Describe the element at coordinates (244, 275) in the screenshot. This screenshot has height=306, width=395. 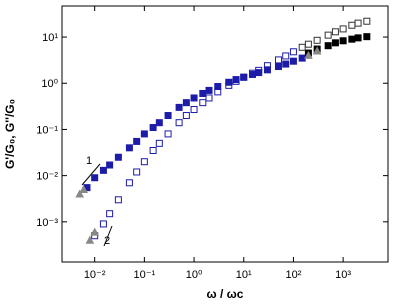
I see `x-tick-label: 10¹` at that location.